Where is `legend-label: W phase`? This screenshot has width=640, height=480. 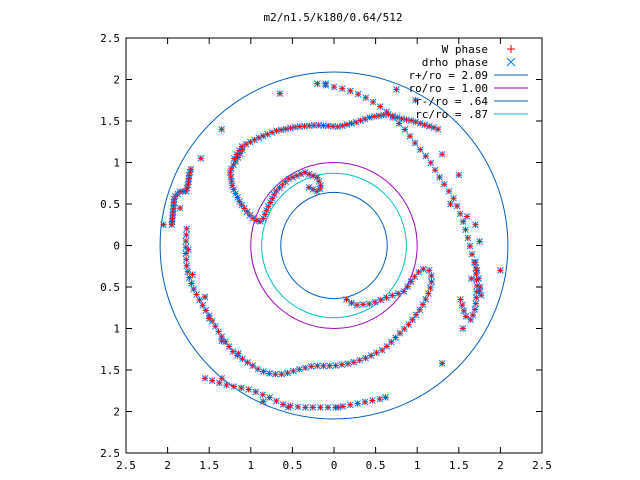 legend-label: W phase is located at coordinates (465, 49).